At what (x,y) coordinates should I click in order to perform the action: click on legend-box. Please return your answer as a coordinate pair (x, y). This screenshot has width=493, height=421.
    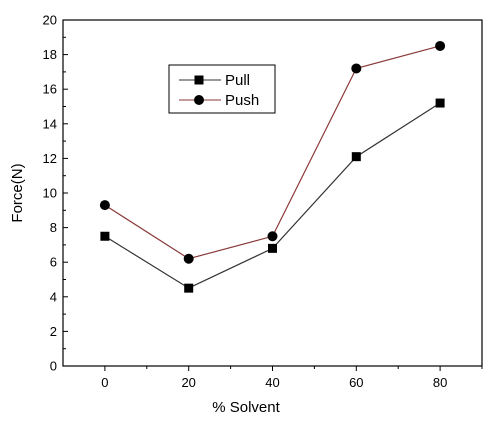
    Looking at the image, I should click on (222, 89).